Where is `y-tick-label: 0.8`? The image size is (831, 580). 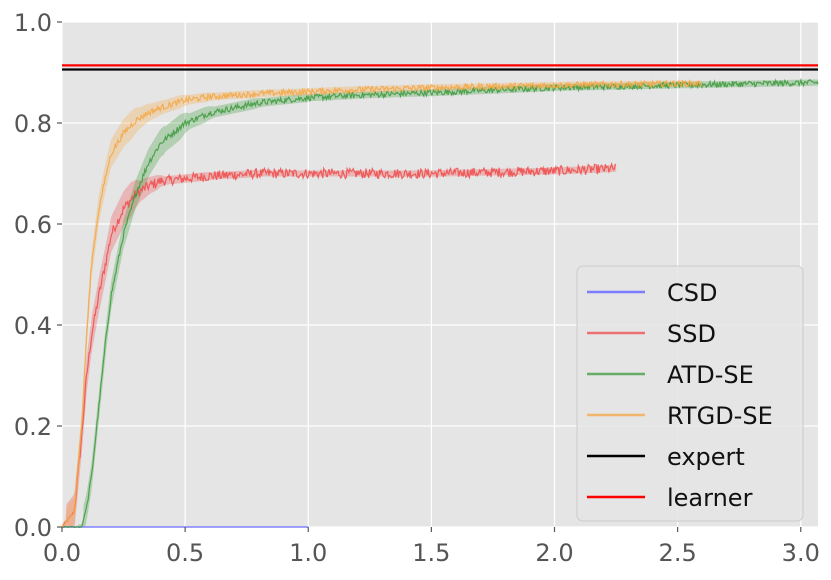
y-tick-label: 0.8 is located at coordinates (33, 124).